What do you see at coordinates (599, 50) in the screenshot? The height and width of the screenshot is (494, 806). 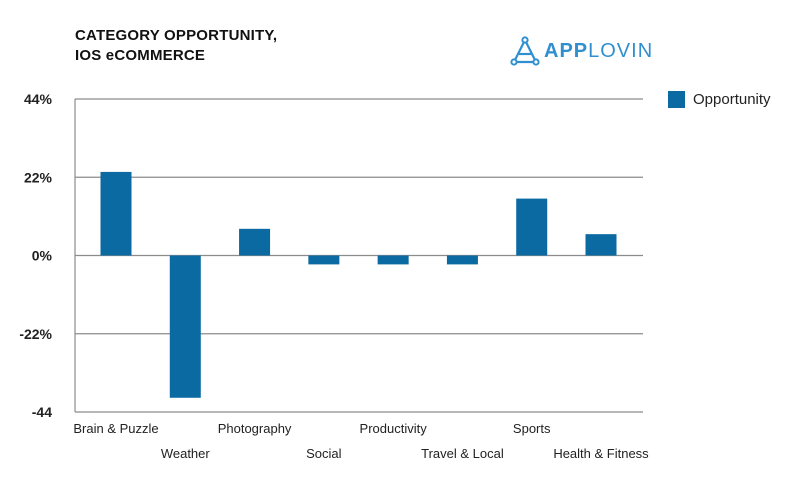 I see `applovin-logo-text: APPLOVIN` at bounding box center [599, 50].